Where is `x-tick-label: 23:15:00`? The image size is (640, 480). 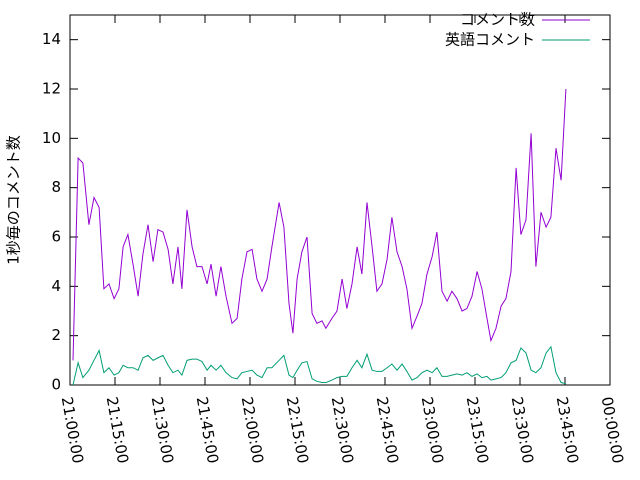 x-tick-label: 23:15:00 is located at coordinates (477, 429).